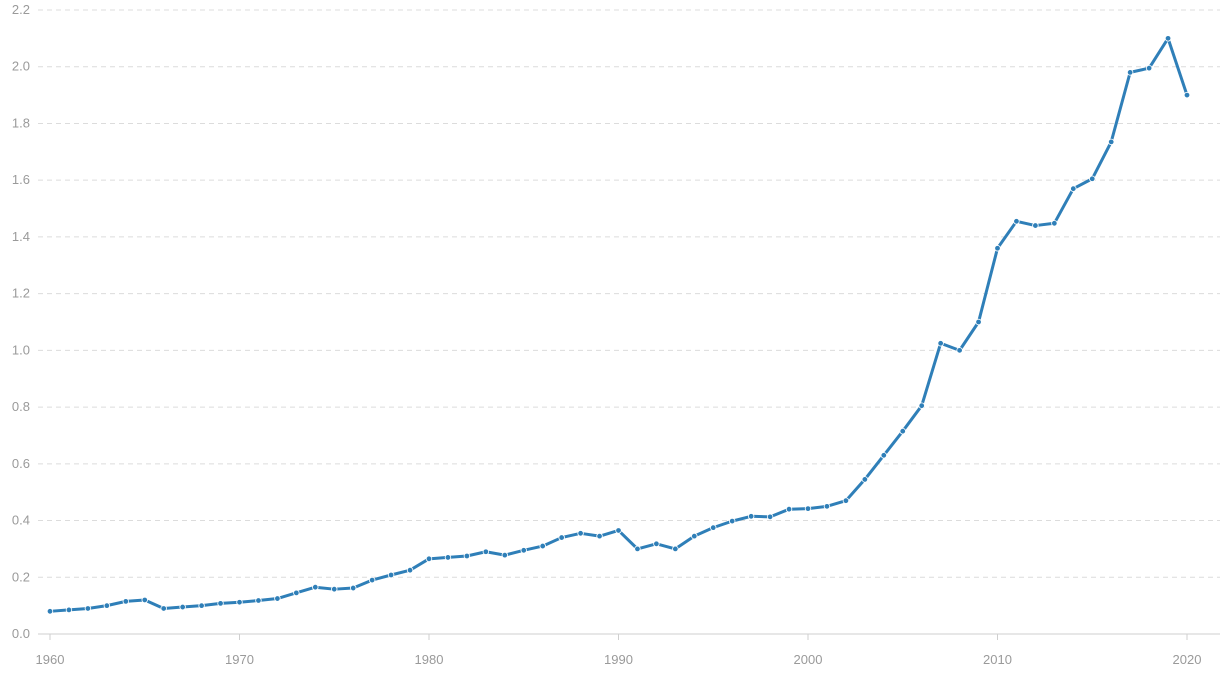  I want to click on x-axis: 1960 1970 1980 1990 2000 2010 2020, so click(628, 650).